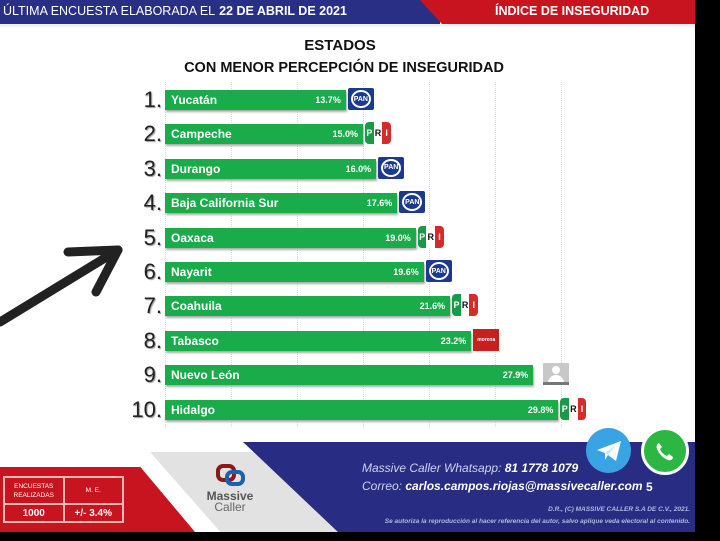  Describe the element at coordinates (572, 11) in the screenshot. I see `section-title: ÍNDICE DE INSEGURIDAD` at that location.